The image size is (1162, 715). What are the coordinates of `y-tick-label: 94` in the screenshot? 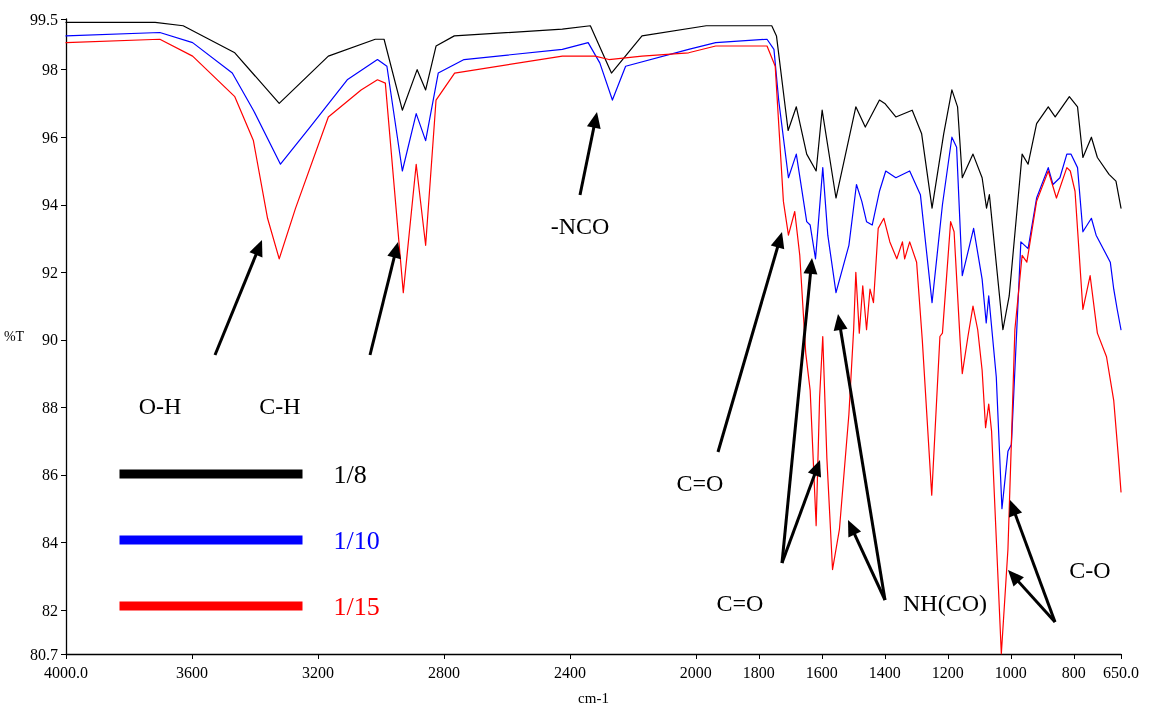 It's located at (50, 205).